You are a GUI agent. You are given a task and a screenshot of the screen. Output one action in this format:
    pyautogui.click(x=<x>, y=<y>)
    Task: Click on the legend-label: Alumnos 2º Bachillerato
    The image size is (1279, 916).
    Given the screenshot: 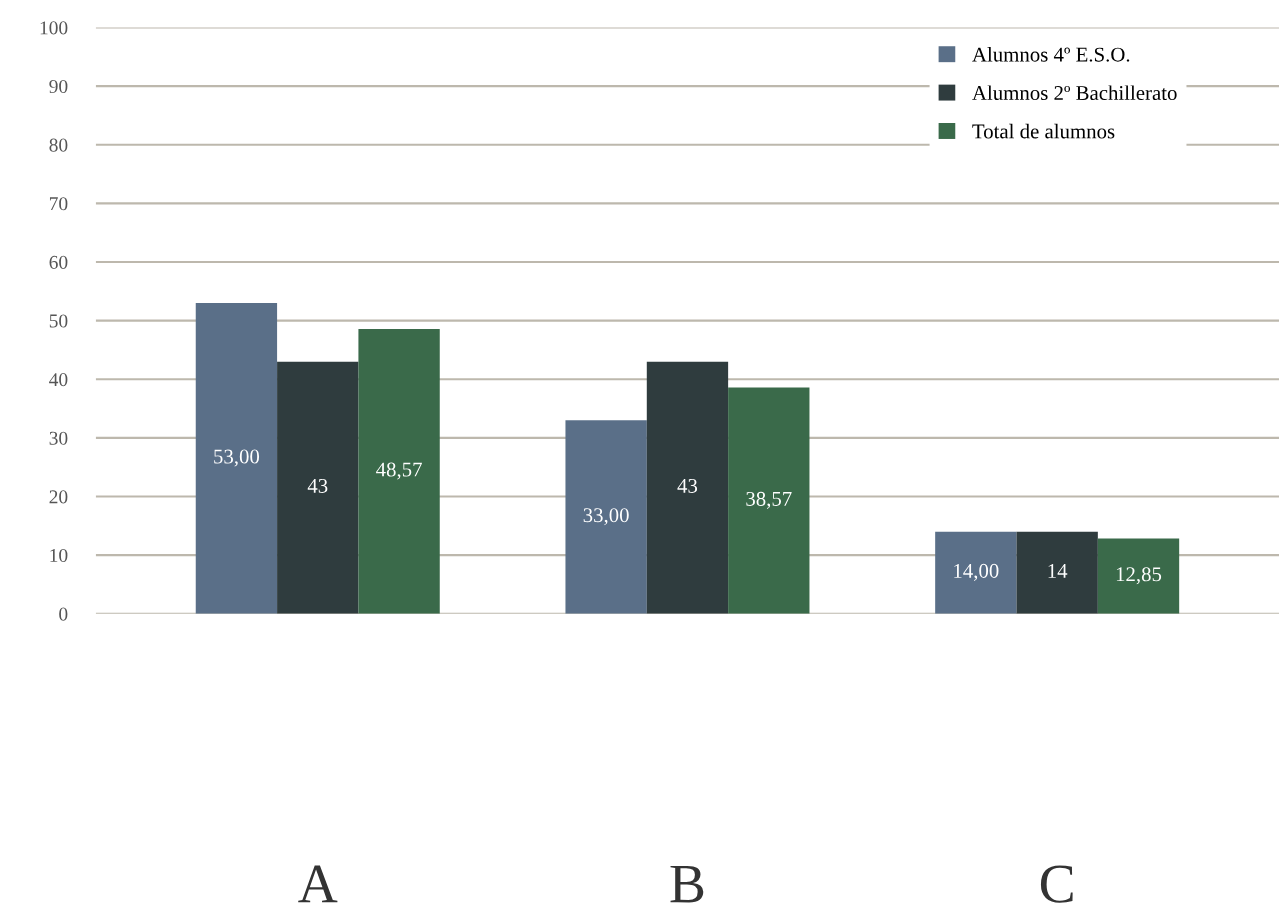 What is the action you would take?
    pyautogui.click(x=1074, y=93)
    